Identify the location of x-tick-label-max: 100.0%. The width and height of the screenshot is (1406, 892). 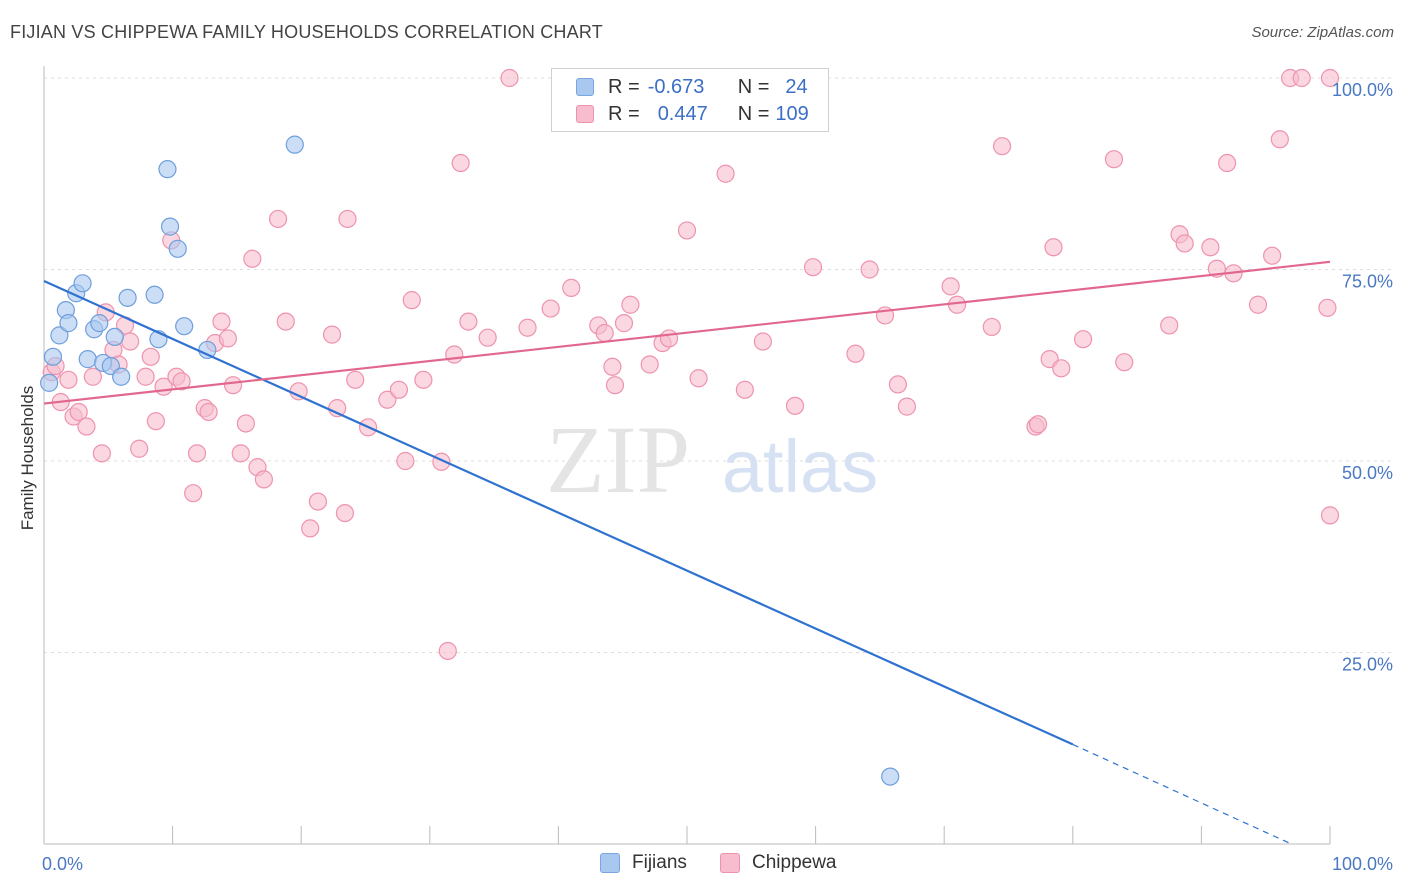
(1362, 864).